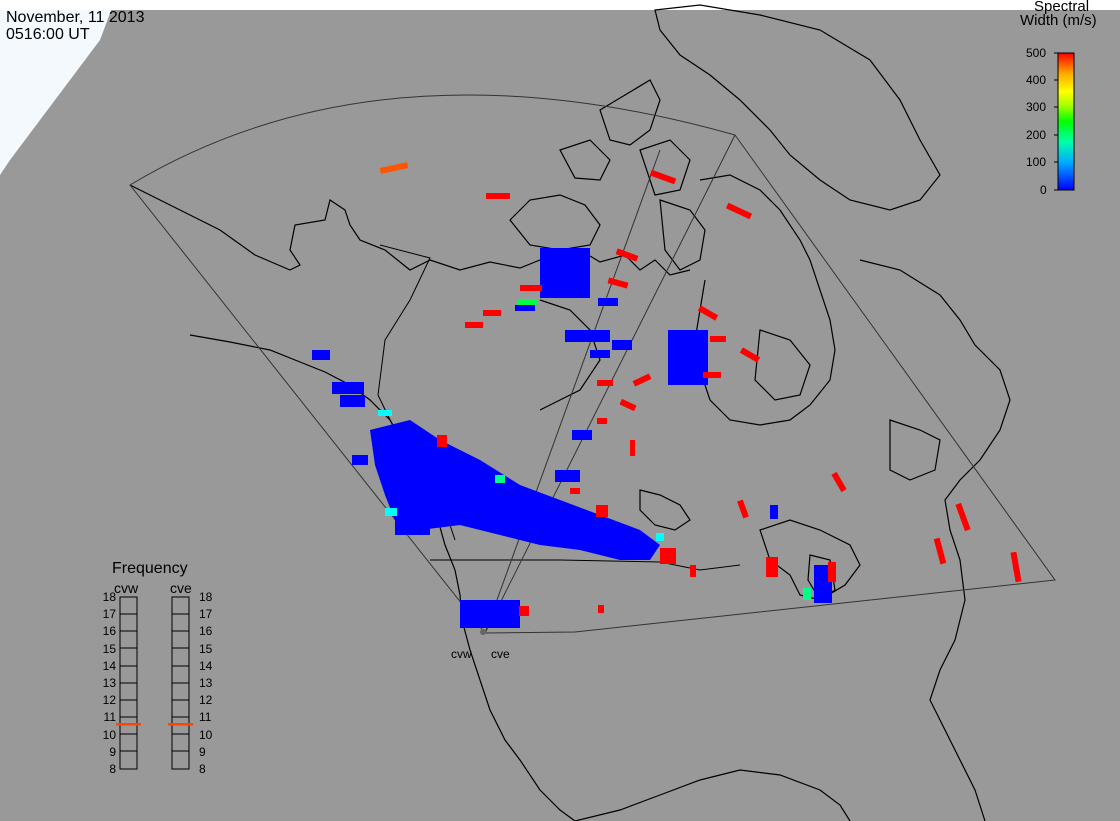 This screenshot has height=821, width=1120. I want to click on frequency-tick-label-left: 17, so click(109, 614).